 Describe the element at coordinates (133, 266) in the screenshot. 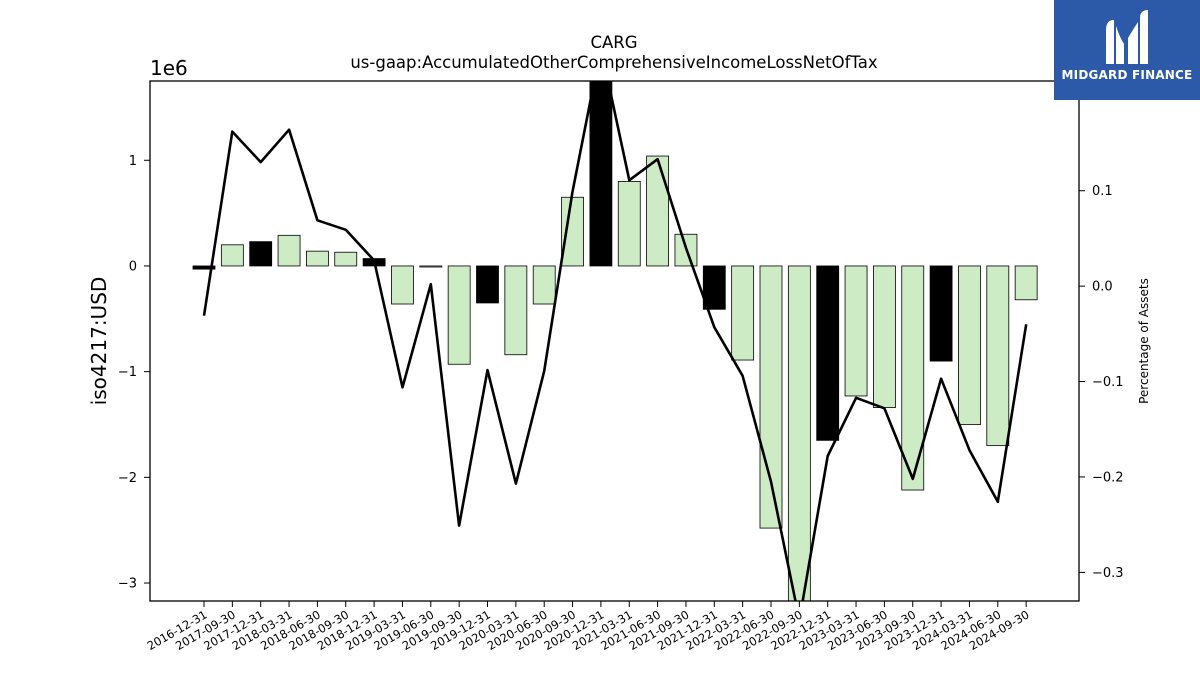

I see `y-tick-label: 0` at that location.